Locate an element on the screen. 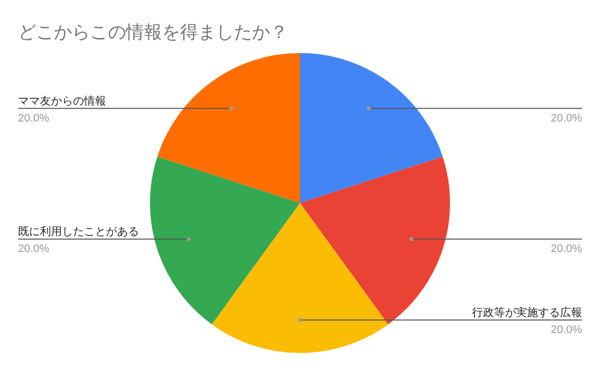  slice-label: 既に利用したことがある is located at coordinates (78, 231).